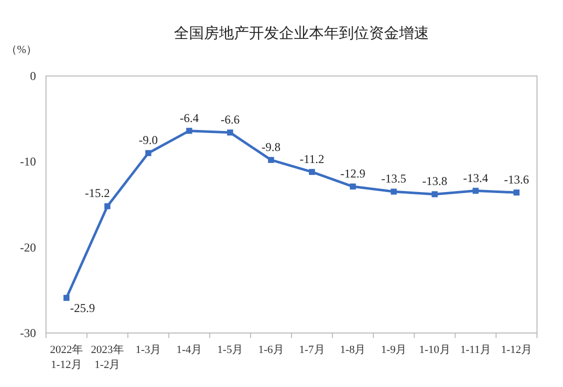  I want to click on x-tick-label: 1-3月, so click(148, 350).